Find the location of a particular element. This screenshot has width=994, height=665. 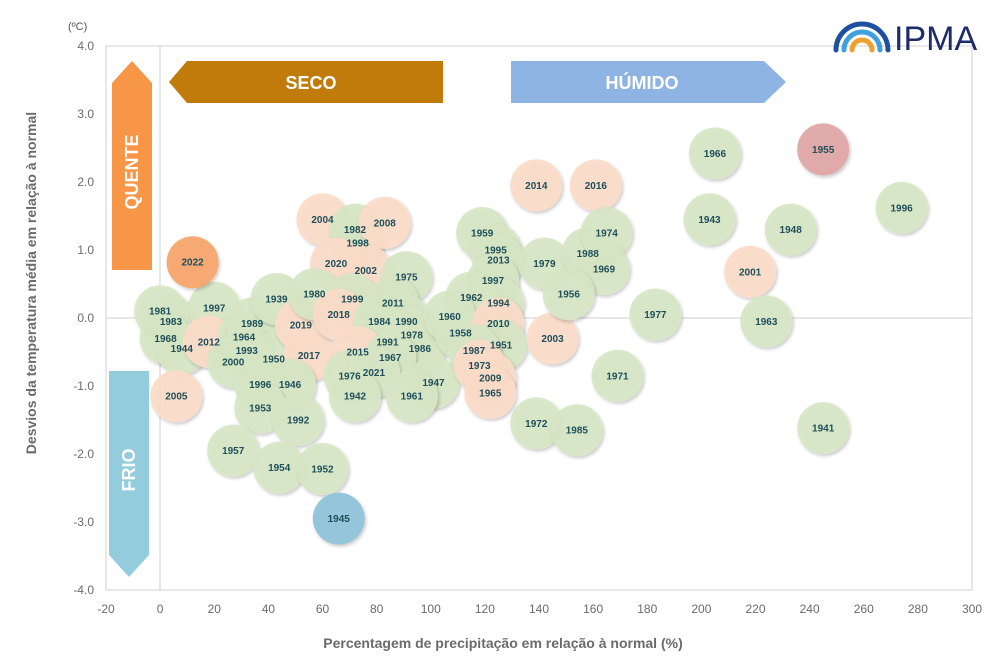

bubble-2005 is located at coordinates (176, 396).